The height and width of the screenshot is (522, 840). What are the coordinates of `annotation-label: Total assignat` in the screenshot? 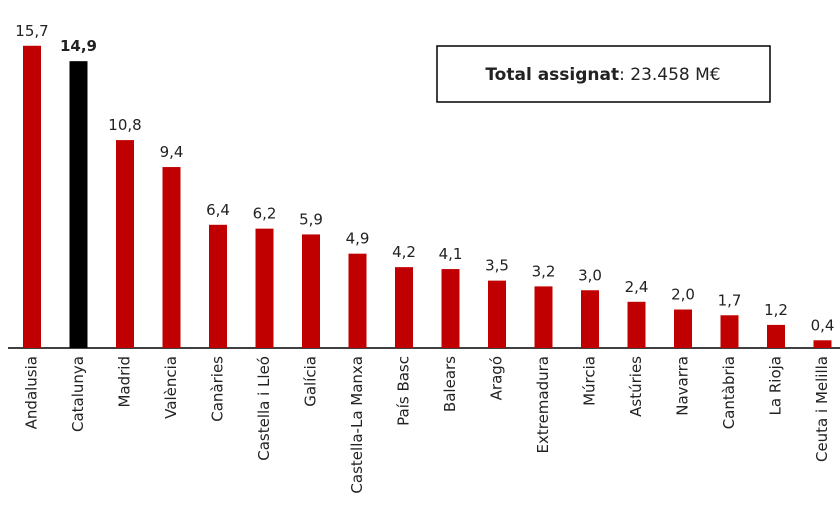 It's located at (552, 75).